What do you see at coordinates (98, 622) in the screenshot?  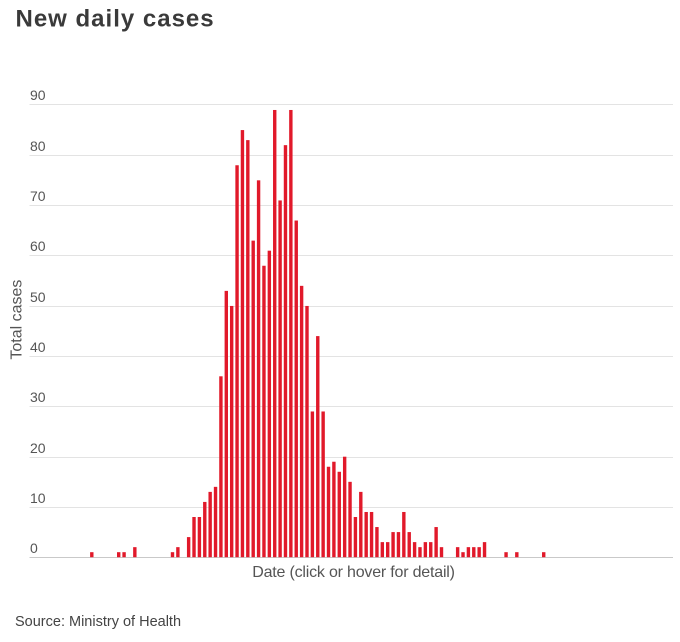 I see `svg-text: Source: Ministry of Health` at bounding box center [98, 622].